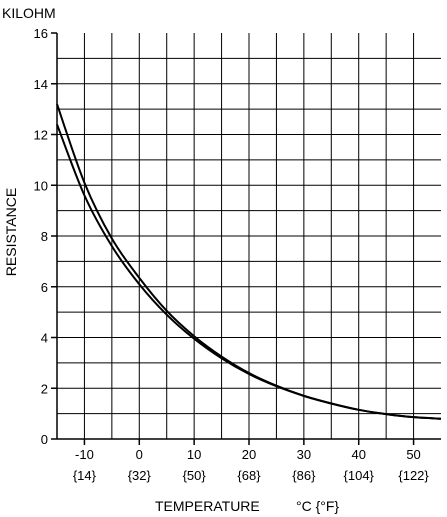  What do you see at coordinates (304, 454) in the screenshot?
I see `x-tick-label-celsius: 30` at bounding box center [304, 454].